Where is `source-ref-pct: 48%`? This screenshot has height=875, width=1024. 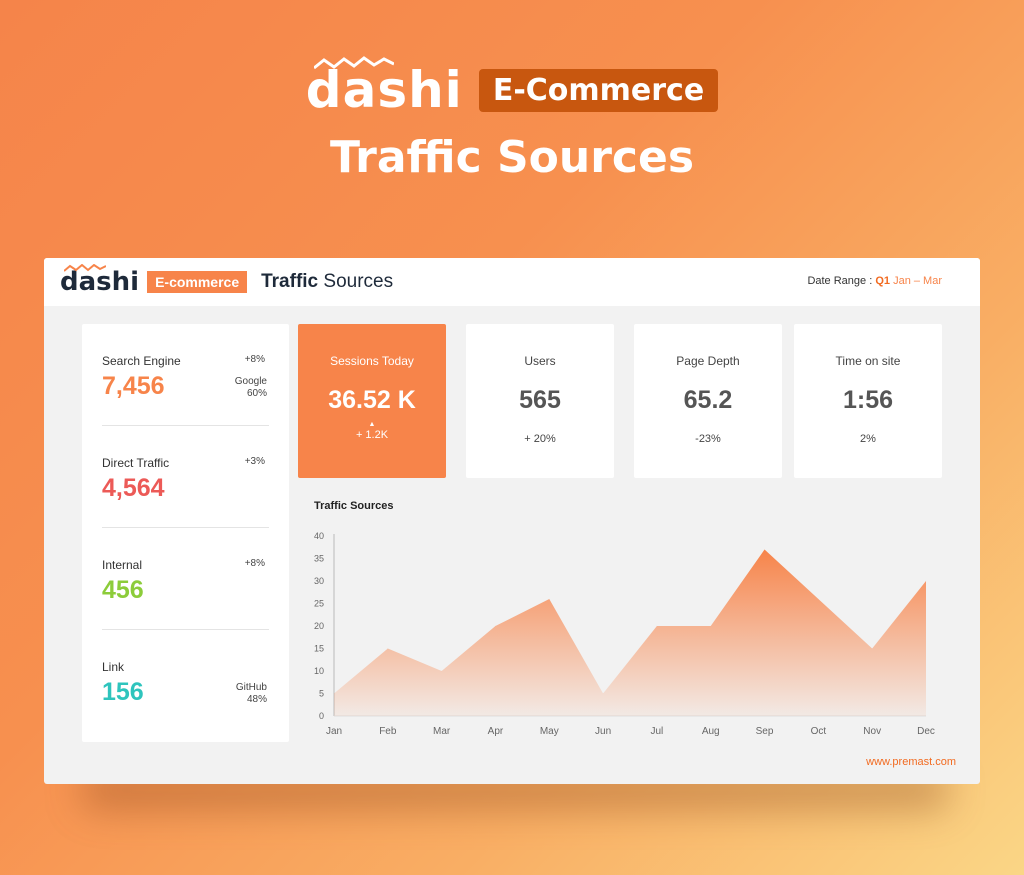 source-ref-pct: 48% is located at coordinates (256, 699).